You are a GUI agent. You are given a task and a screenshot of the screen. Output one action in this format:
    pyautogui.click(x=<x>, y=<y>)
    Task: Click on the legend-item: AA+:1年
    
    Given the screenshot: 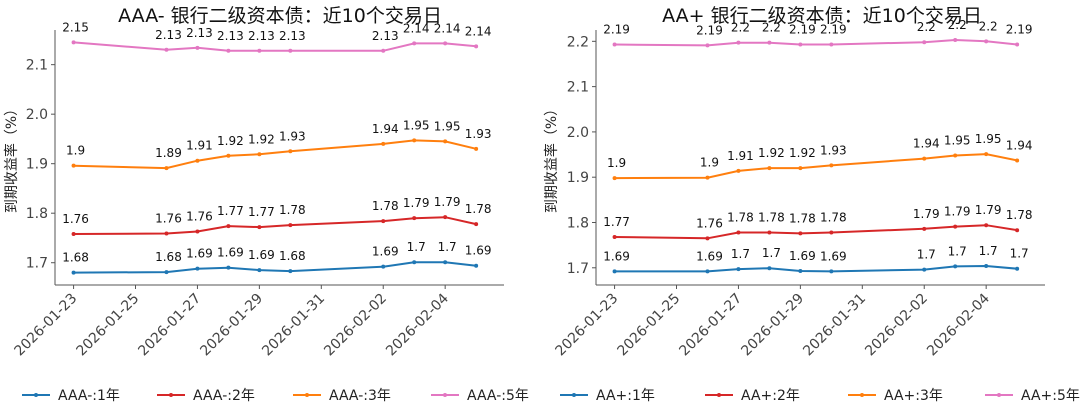 What is the action you would take?
    pyautogui.click(x=607, y=396)
    